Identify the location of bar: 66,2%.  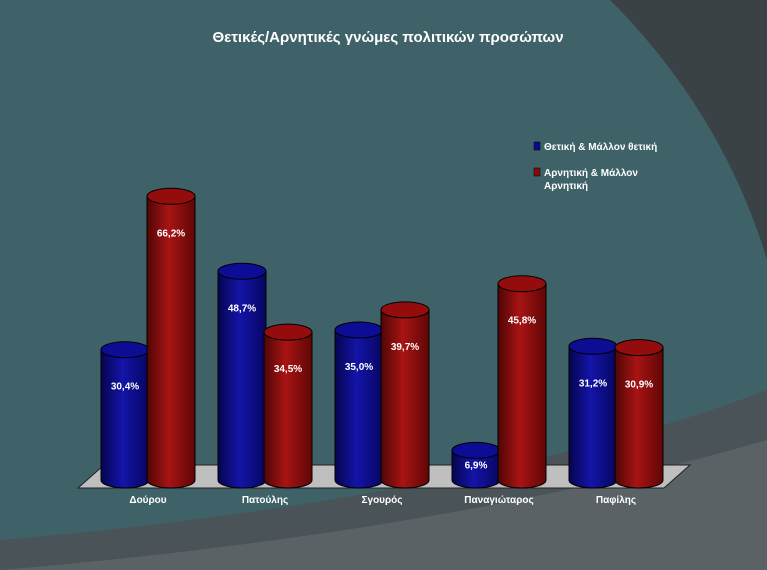
(171, 338).